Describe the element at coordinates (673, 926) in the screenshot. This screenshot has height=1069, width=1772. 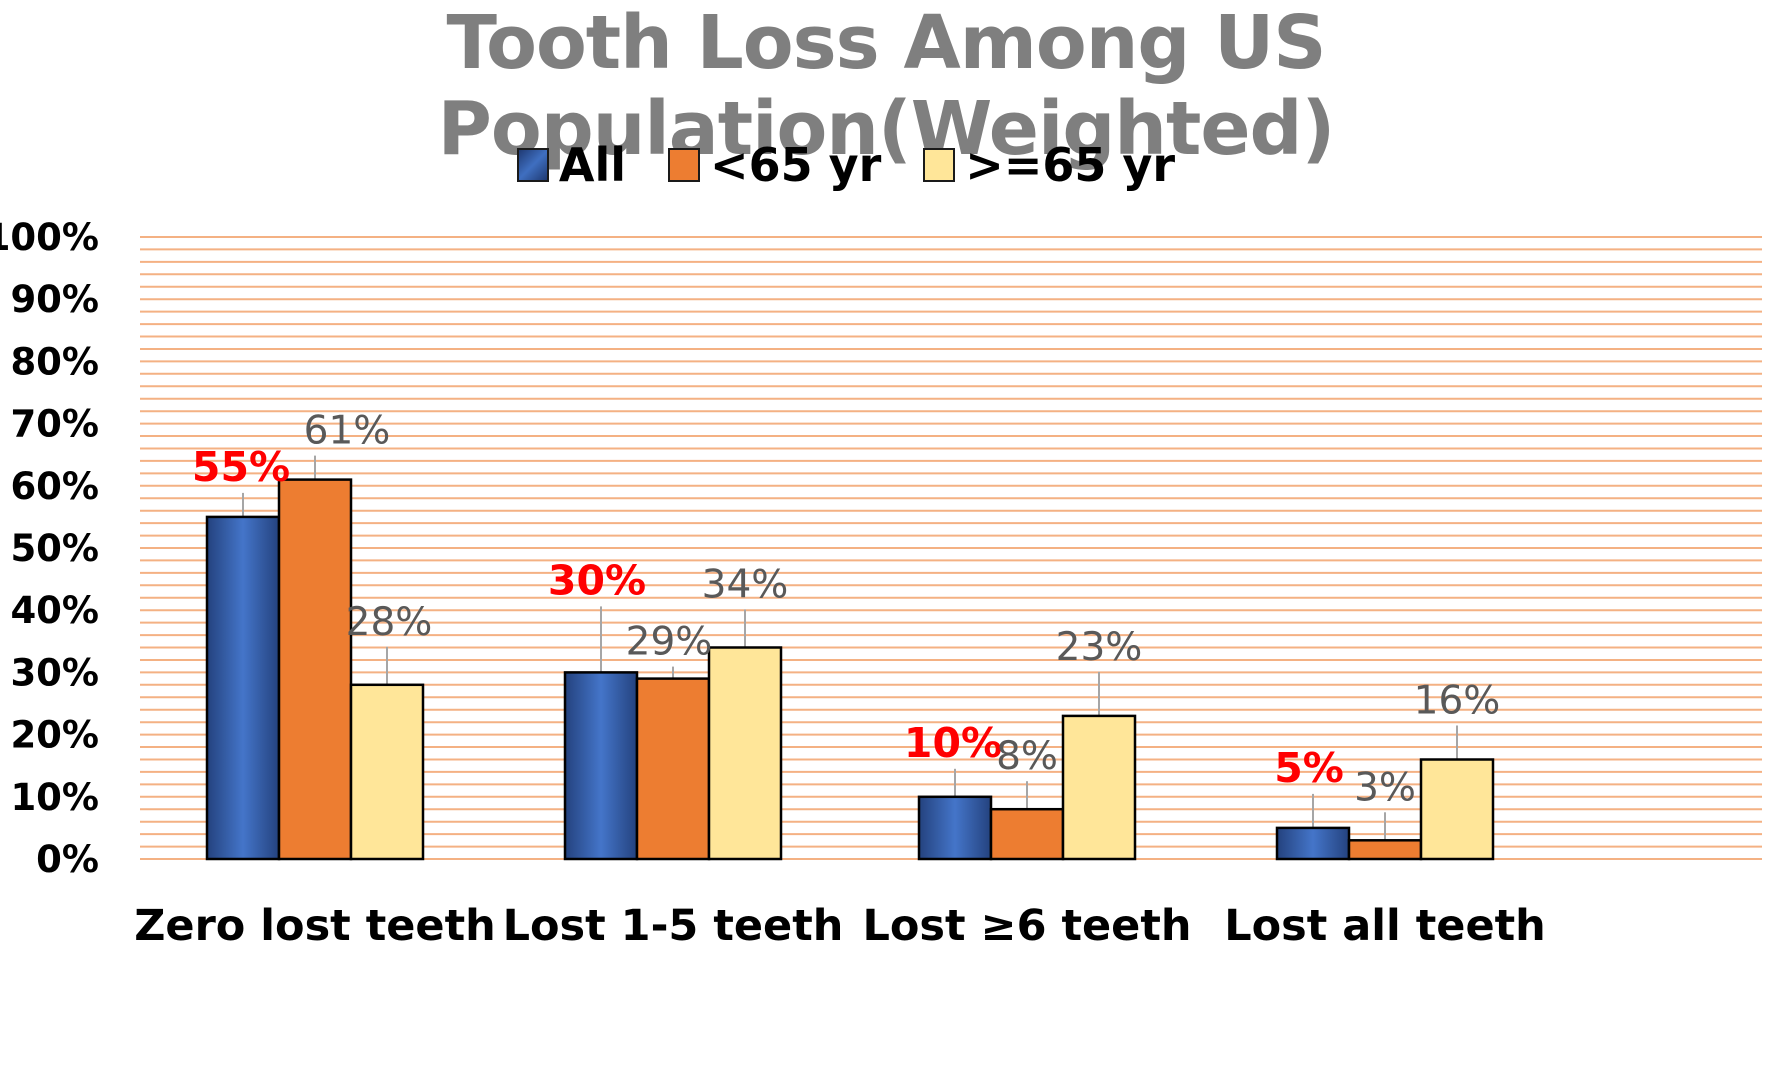
I see `x-tick-label: Lost 1-5 teeth` at that location.